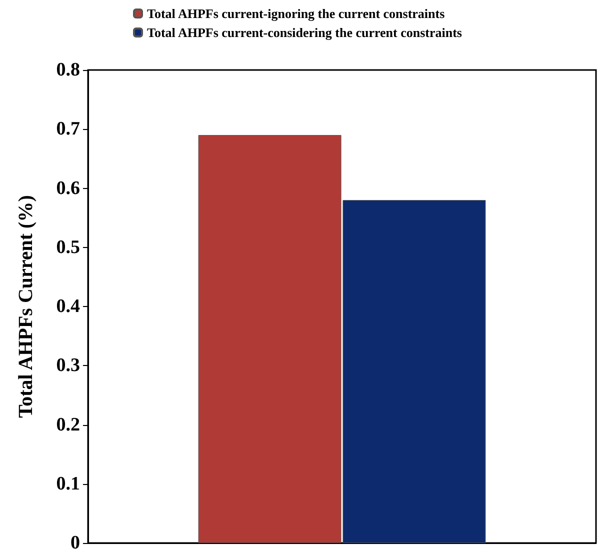 Image resolution: width=603 pixels, height=553 pixels. What do you see at coordinates (296, 13) in the screenshot?
I see `legend-label: Total AHPFs current-ignoring the current constraints` at bounding box center [296, 13].